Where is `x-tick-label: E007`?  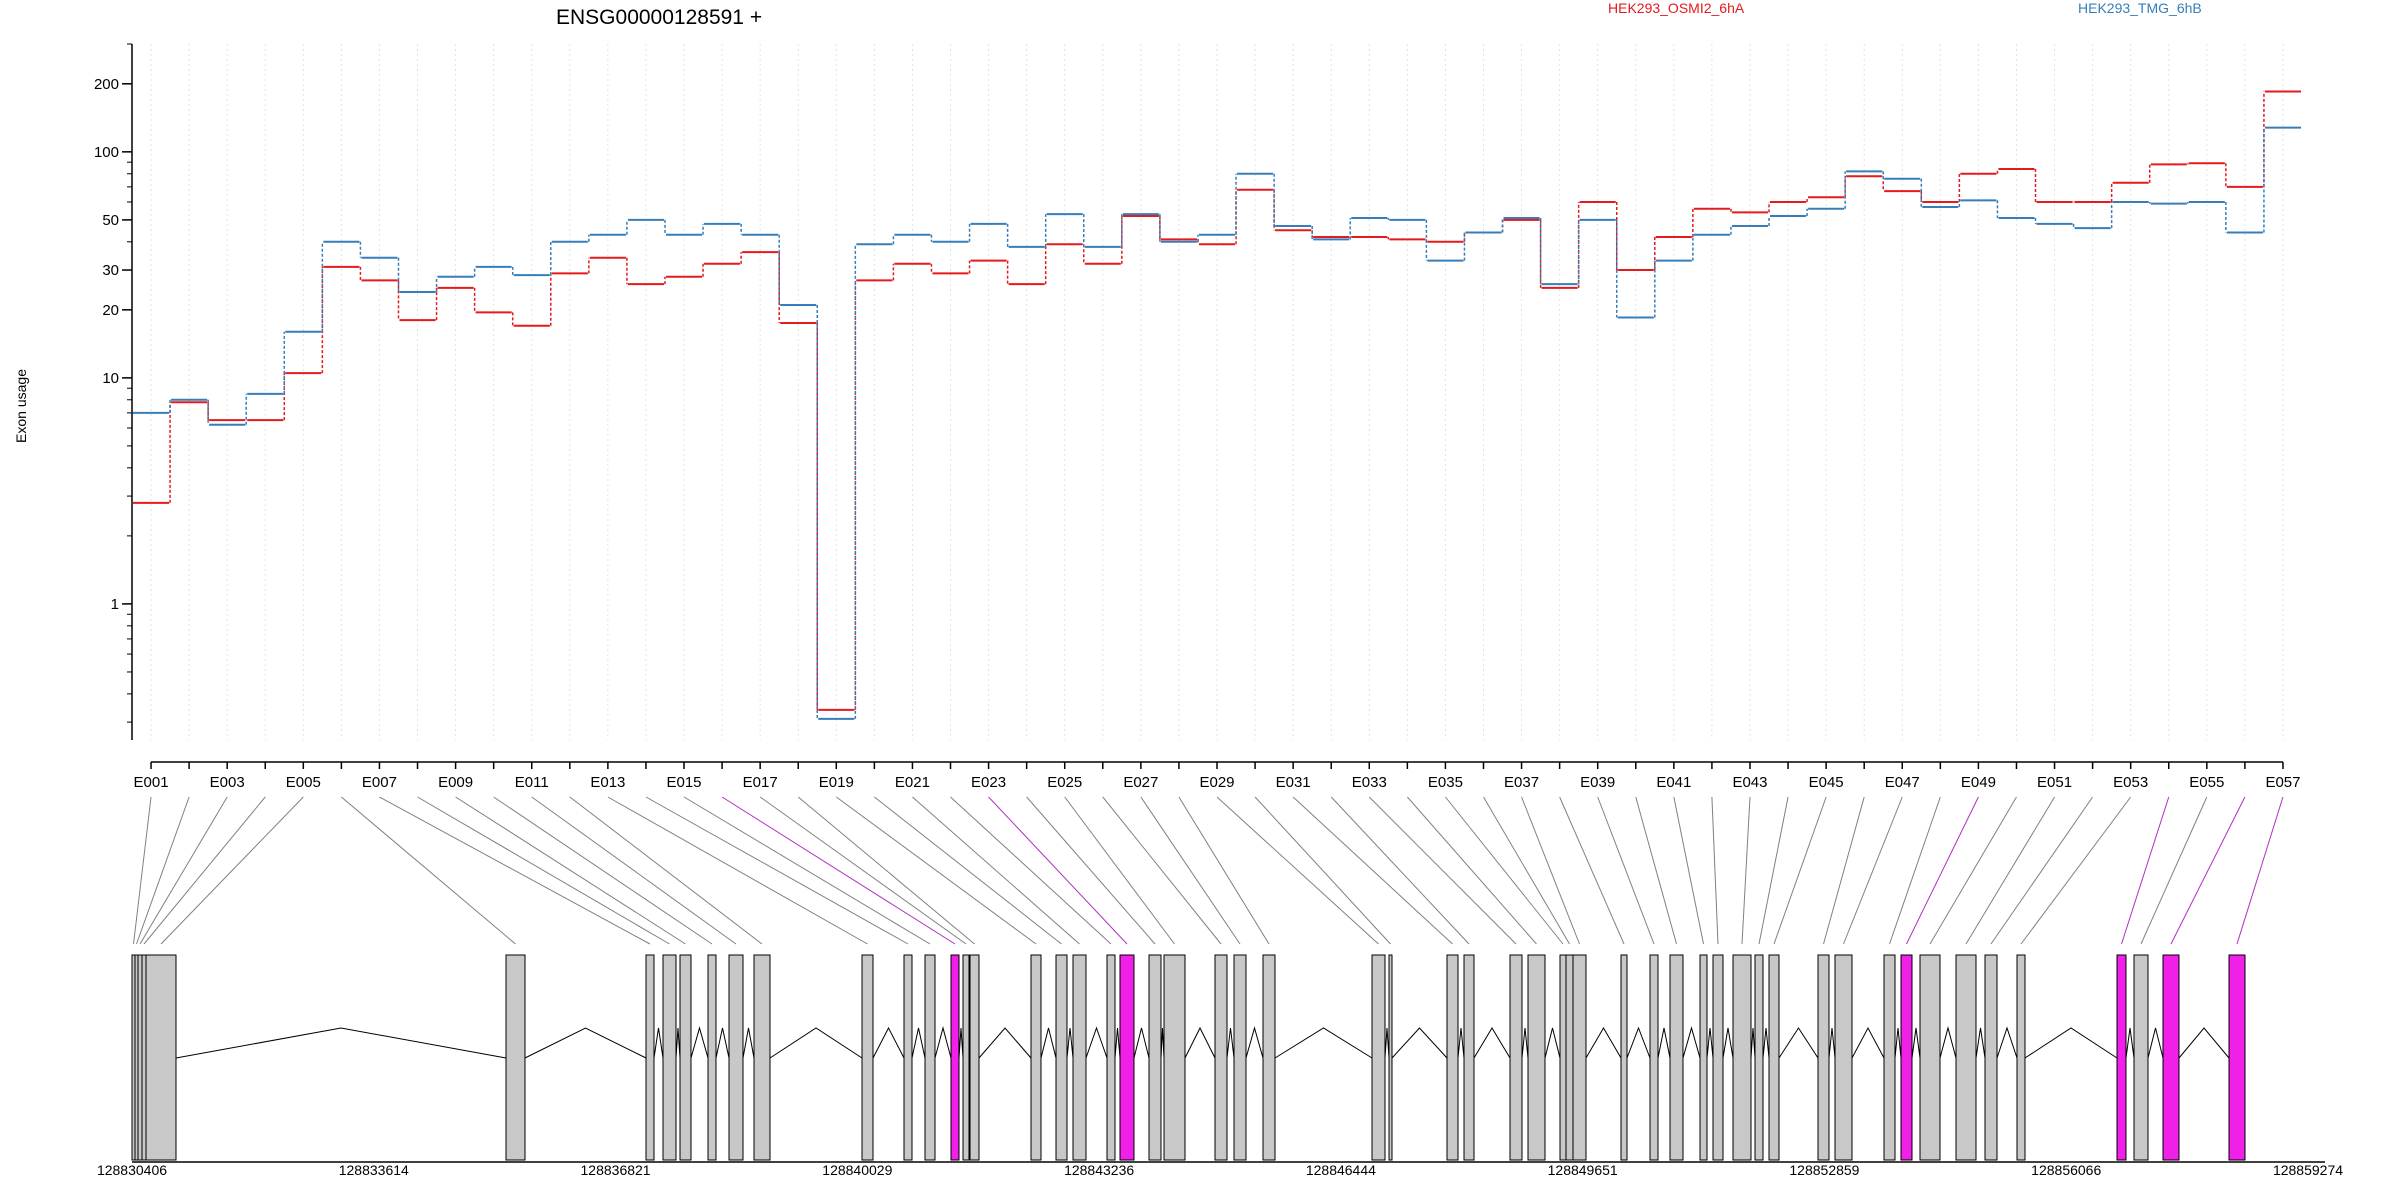
x-tick-label: E007 is located at coordinates (379, 782).